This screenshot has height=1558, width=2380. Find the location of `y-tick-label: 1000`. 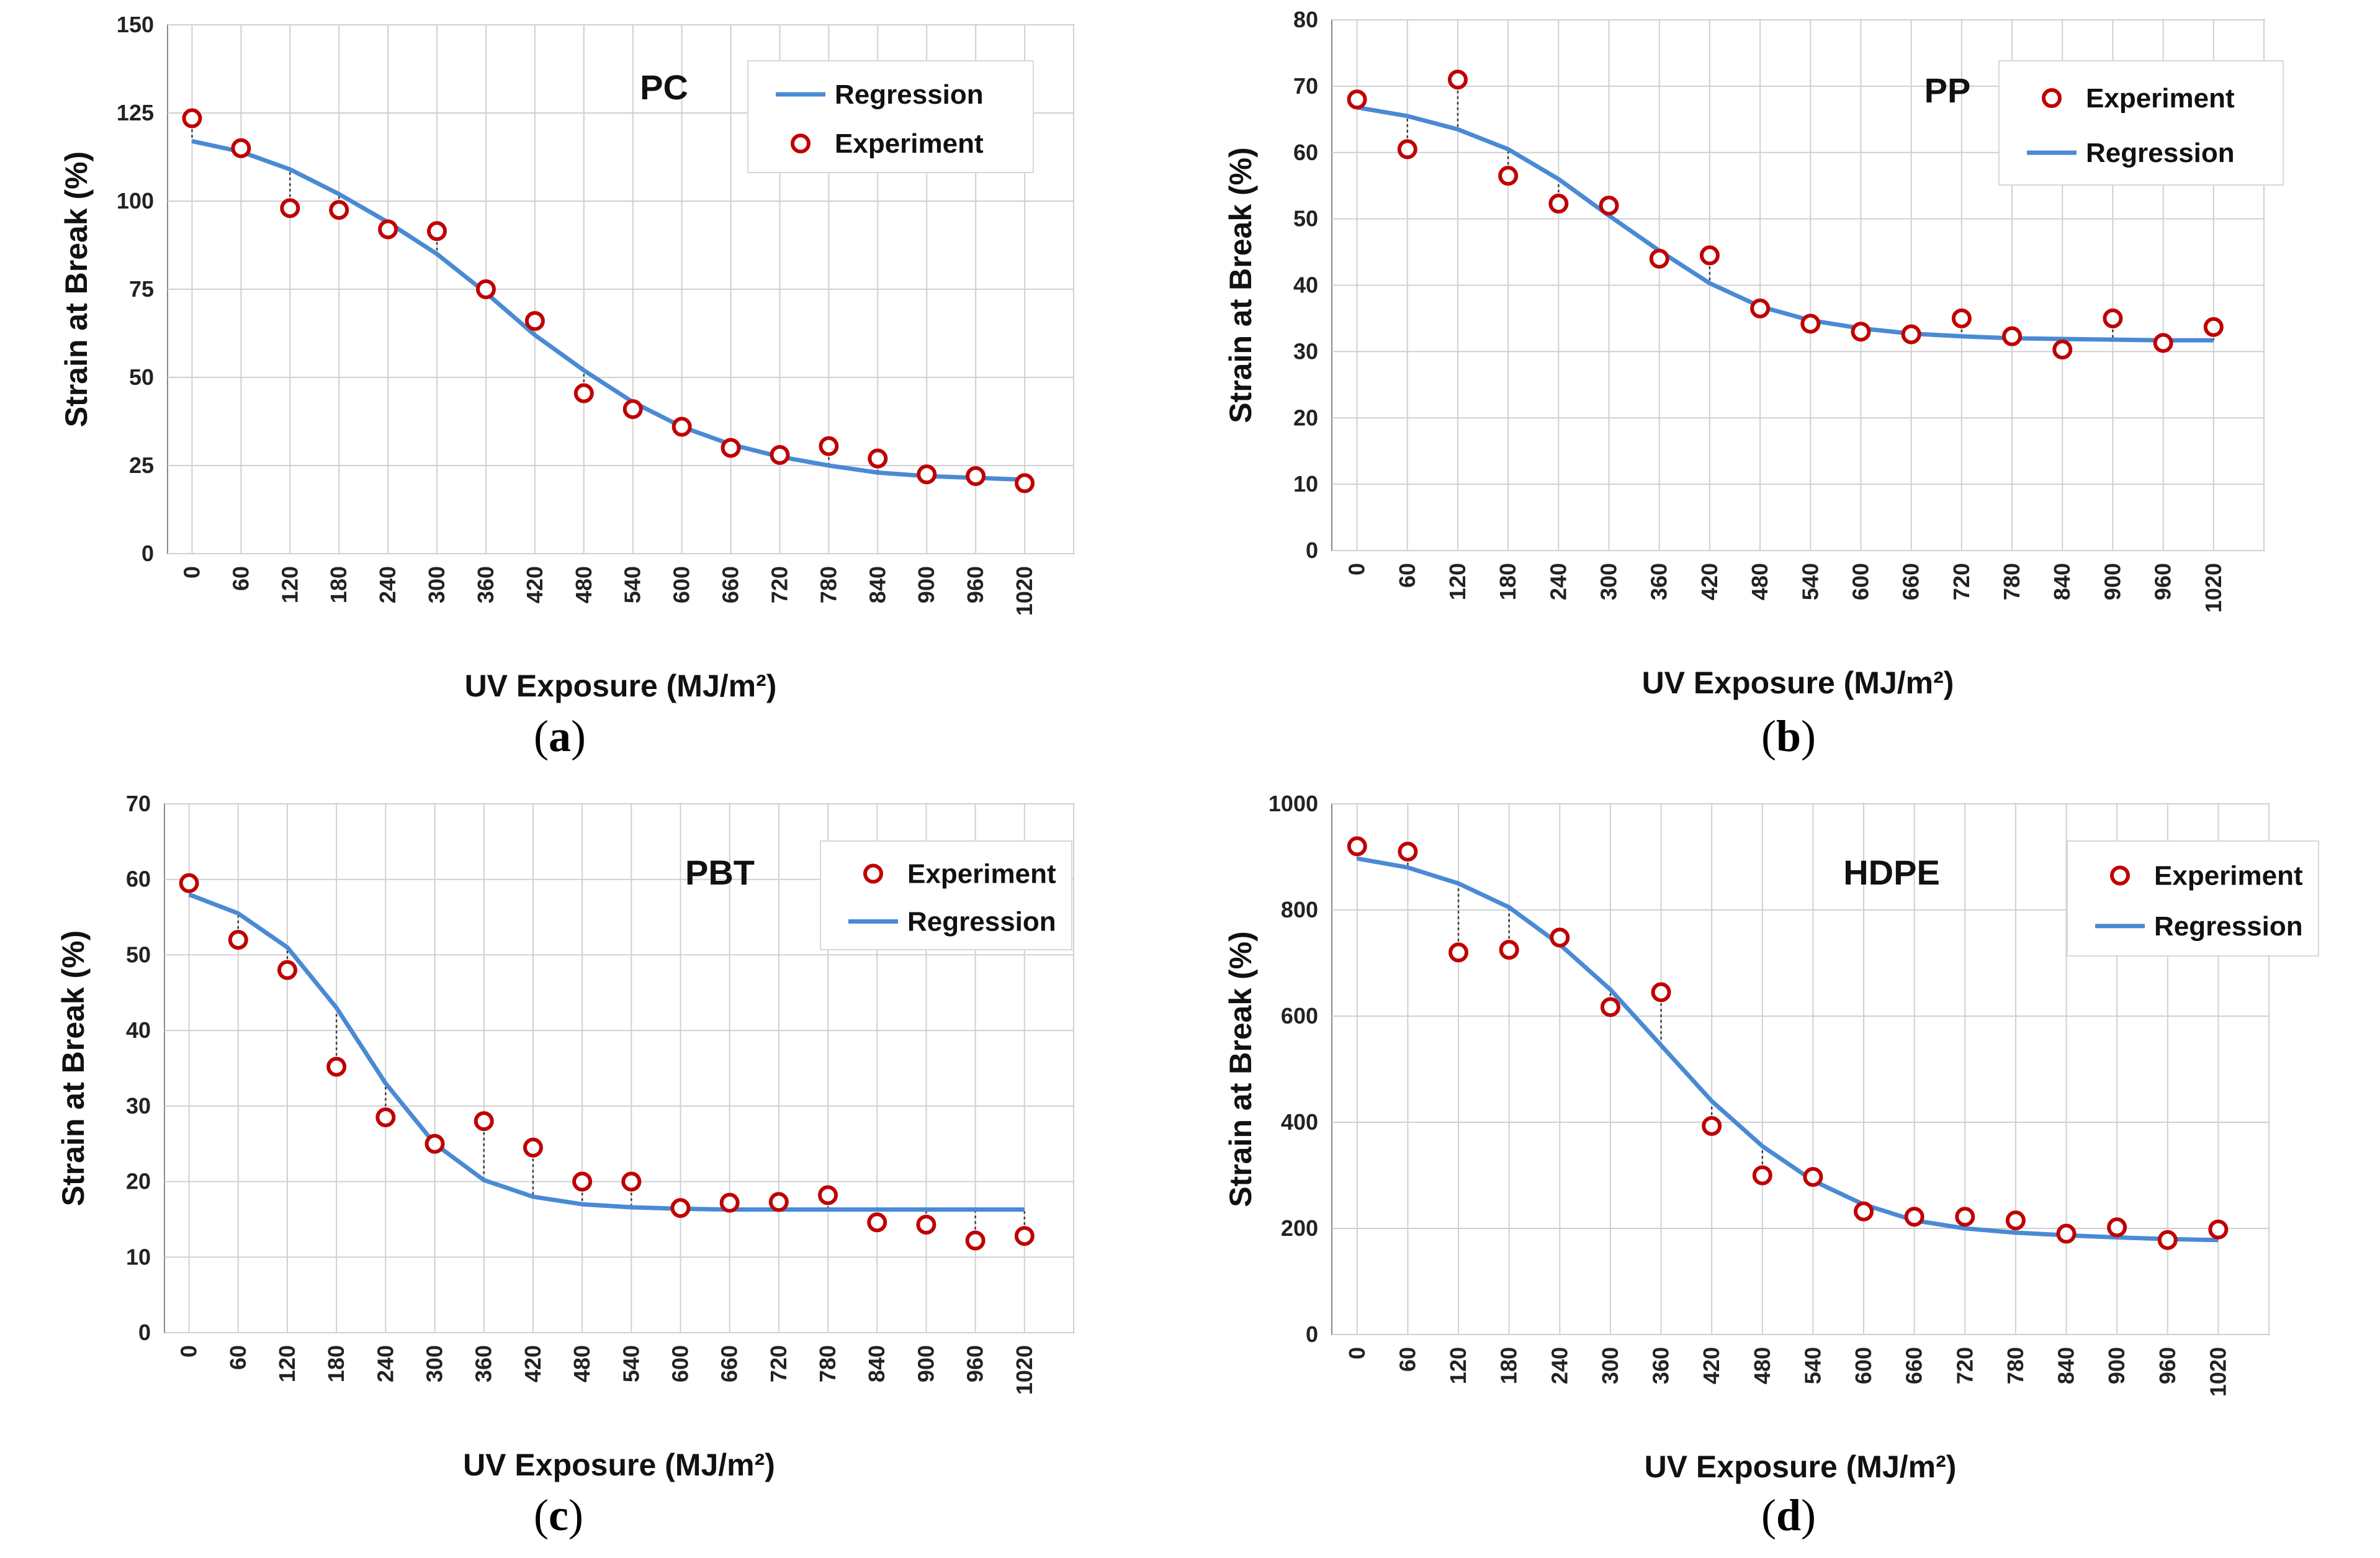

y-tick-label: 1000 is located at coordinates (1294, 803).